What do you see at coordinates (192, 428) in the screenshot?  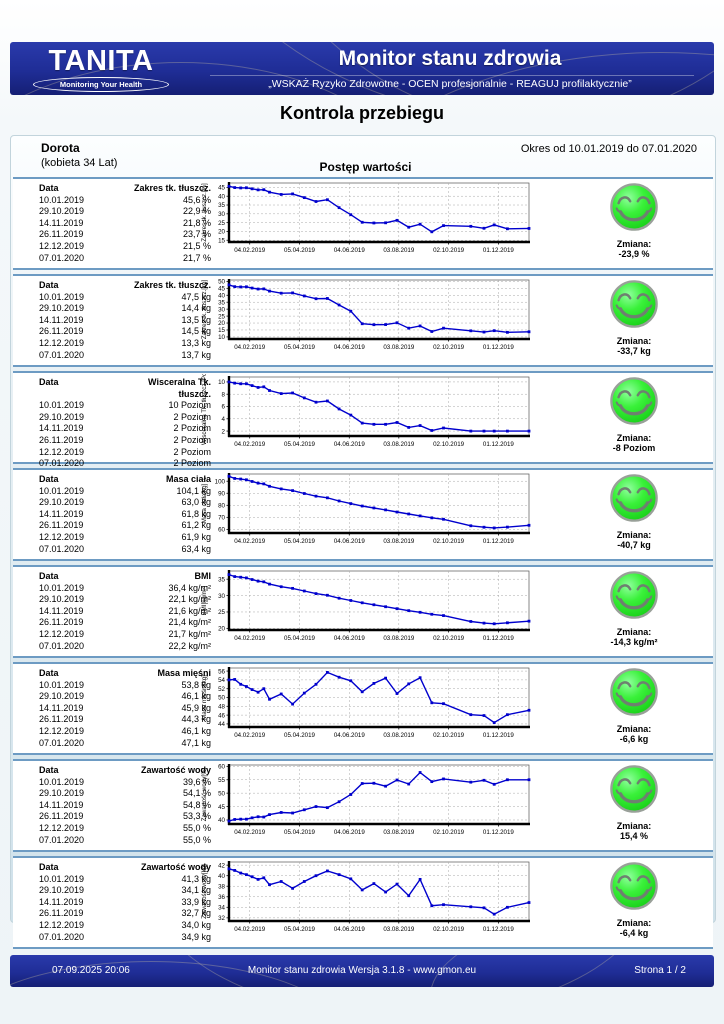 I see `measurement-value: 2 Poziom` at bounding box center [192, 428].